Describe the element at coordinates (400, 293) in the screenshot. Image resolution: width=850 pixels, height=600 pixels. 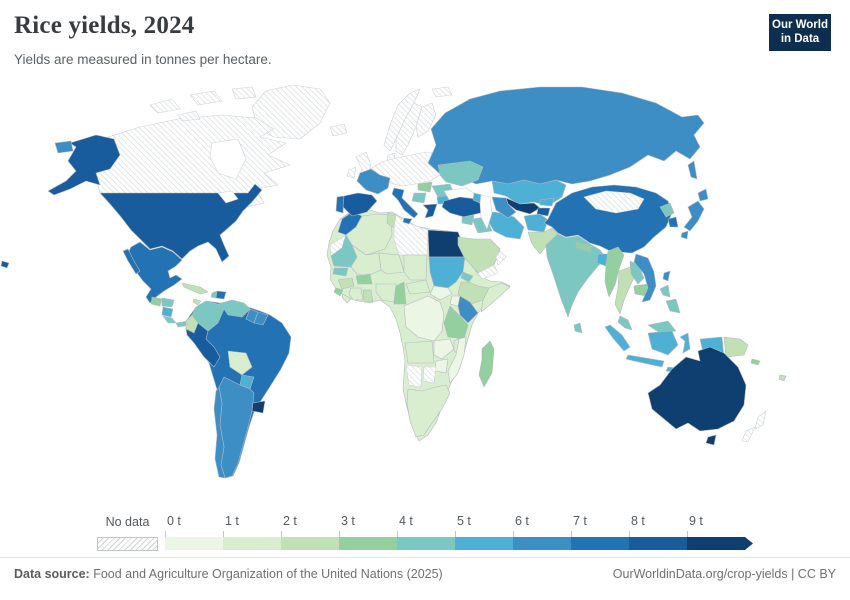
I see `country-cameroon` at that location.